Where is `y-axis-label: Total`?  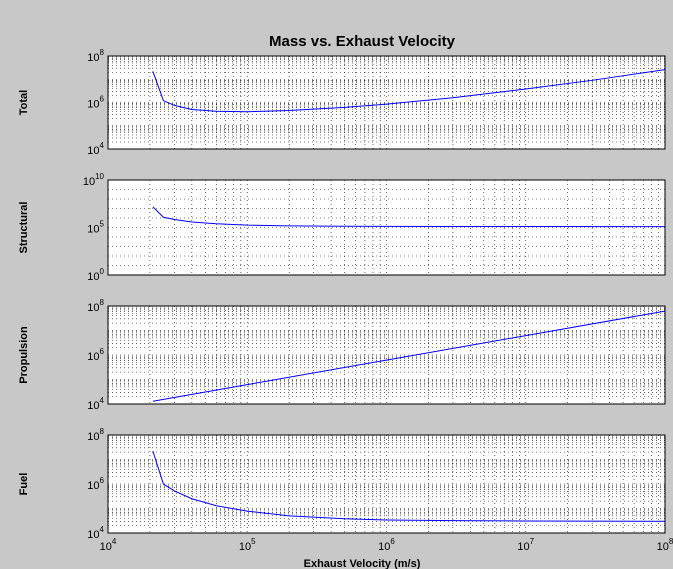
y-axis-label: Total is located at coordinates (24, 102).